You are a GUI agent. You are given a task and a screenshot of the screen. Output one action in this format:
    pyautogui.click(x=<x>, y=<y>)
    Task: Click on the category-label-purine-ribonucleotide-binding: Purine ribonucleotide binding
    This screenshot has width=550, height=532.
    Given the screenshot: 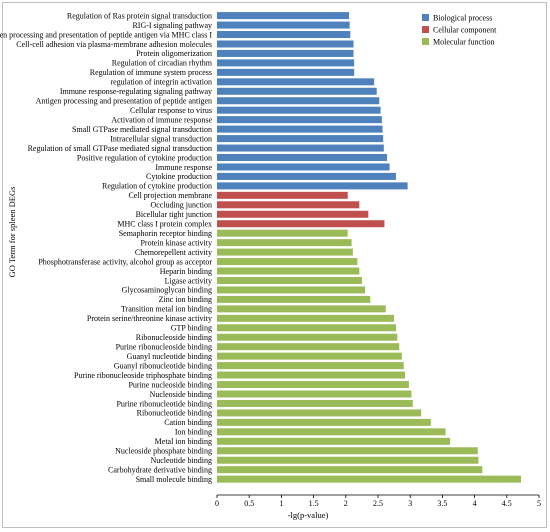 What is the action you would take?
    pyautogui.click(x=164, y=403)
    